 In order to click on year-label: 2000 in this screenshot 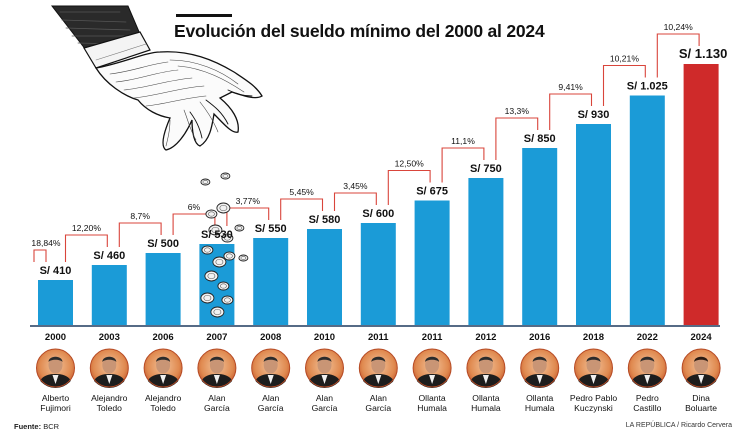, I will do `click(55, 337)`.